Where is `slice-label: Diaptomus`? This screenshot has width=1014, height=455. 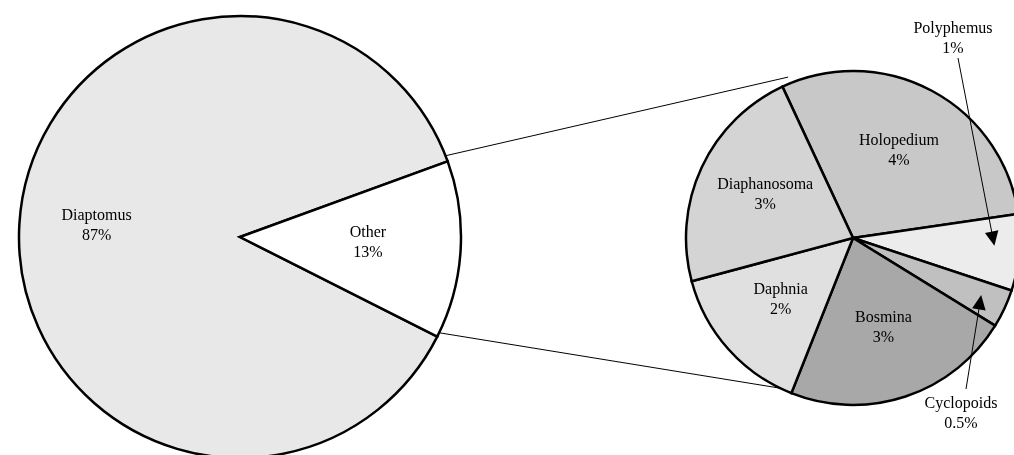
slice-label: Diaptomus is located at coordinates (96, 215).